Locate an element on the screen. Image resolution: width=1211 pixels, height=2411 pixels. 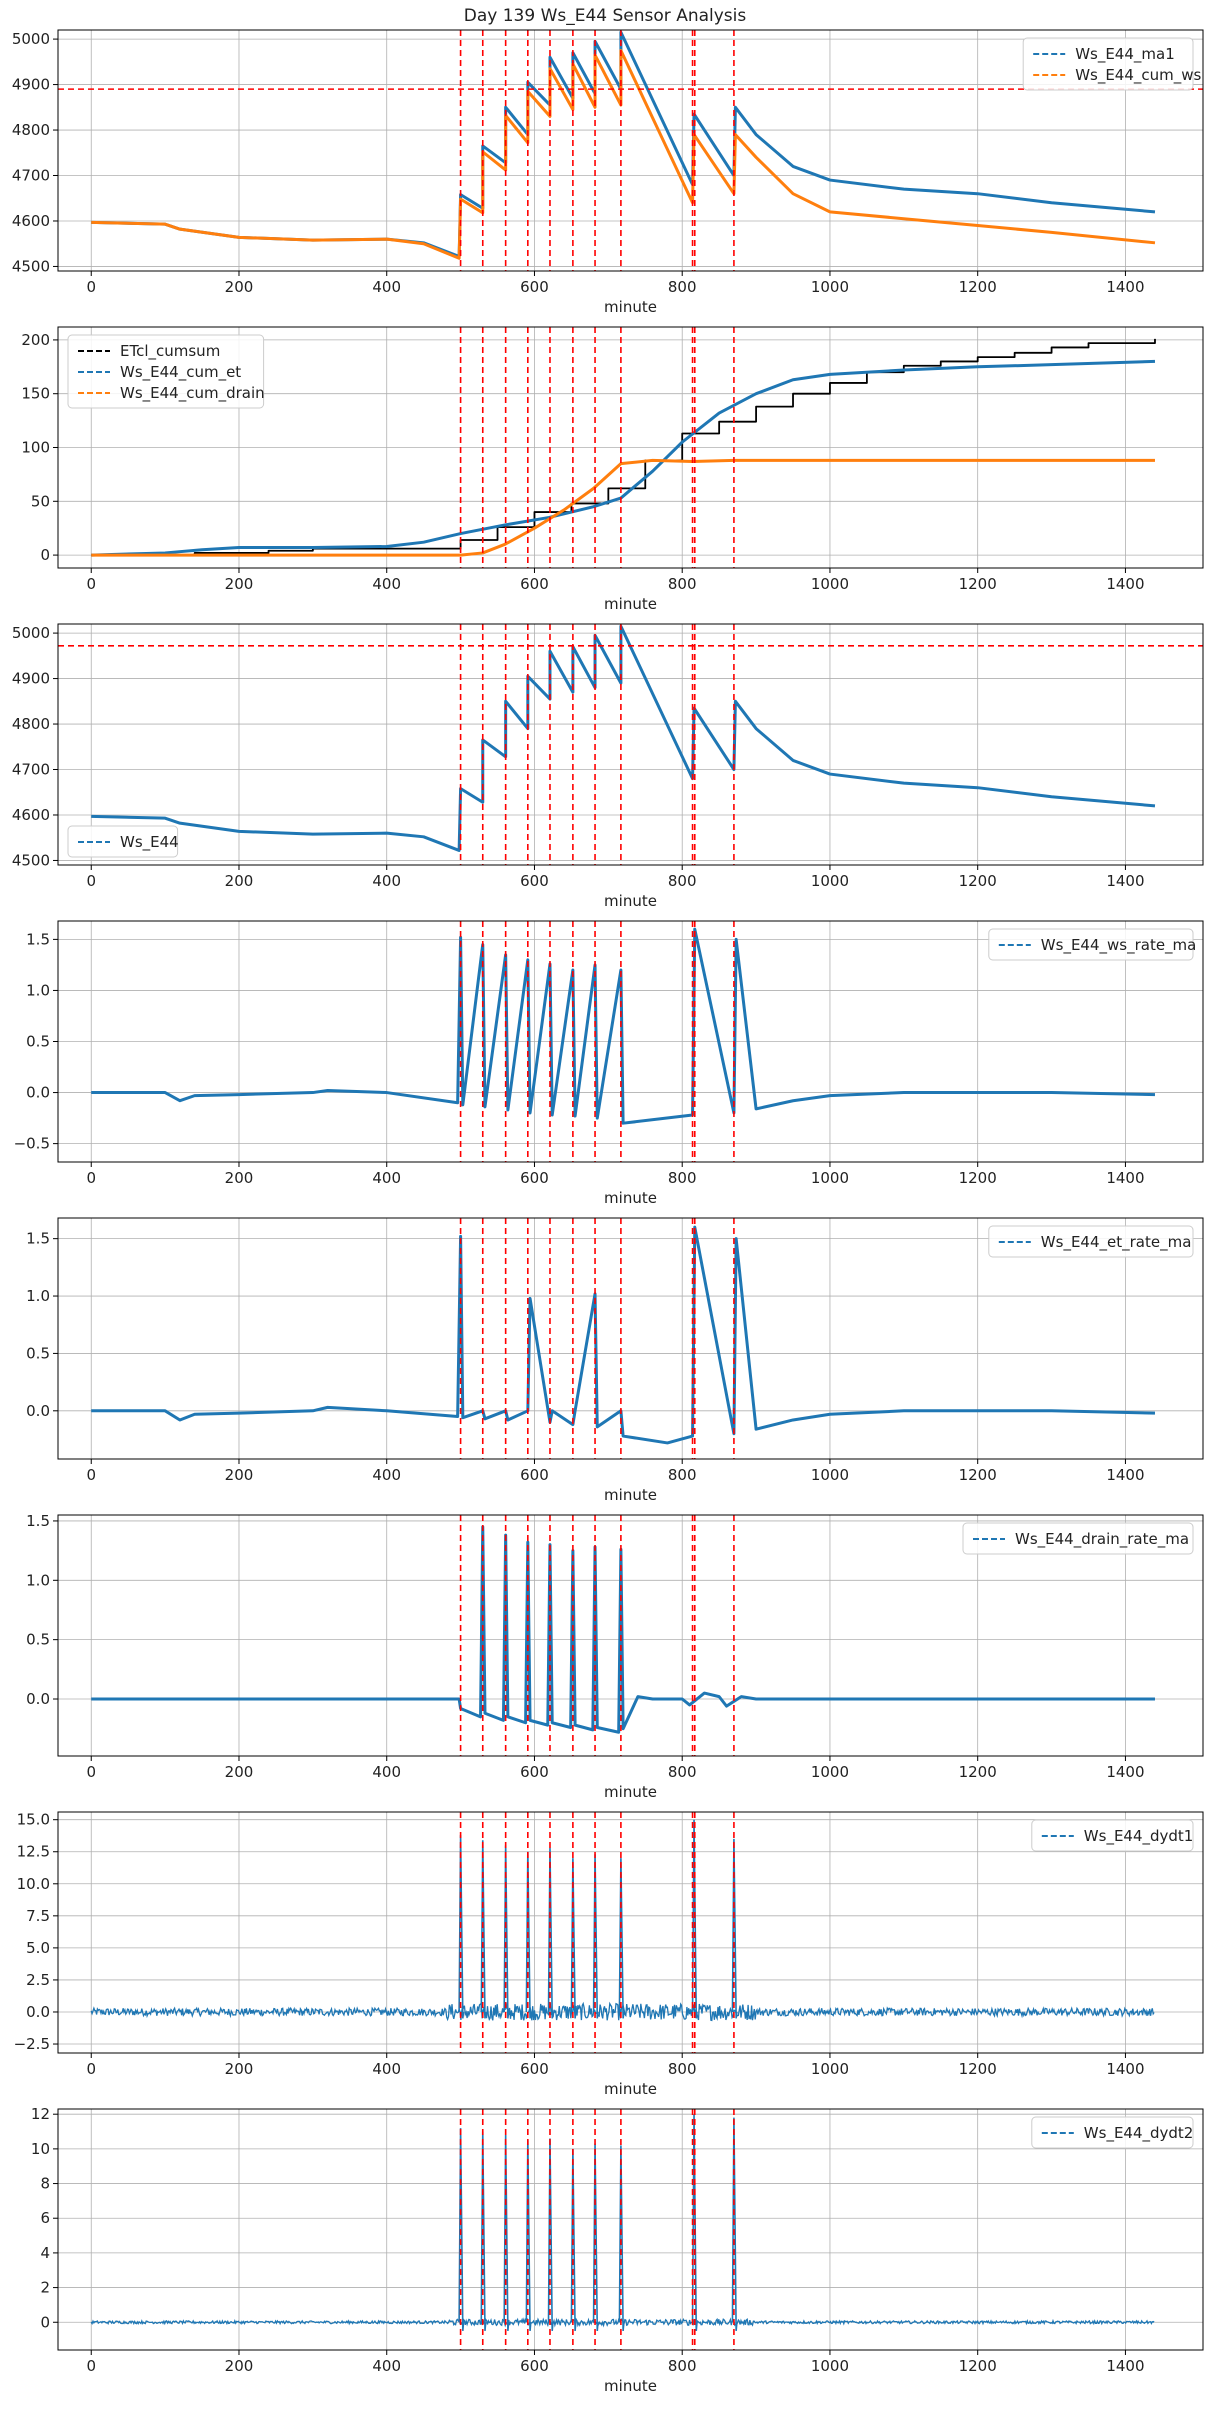
y-tick-label: 0.0 is located at coordinates (38, 1699).